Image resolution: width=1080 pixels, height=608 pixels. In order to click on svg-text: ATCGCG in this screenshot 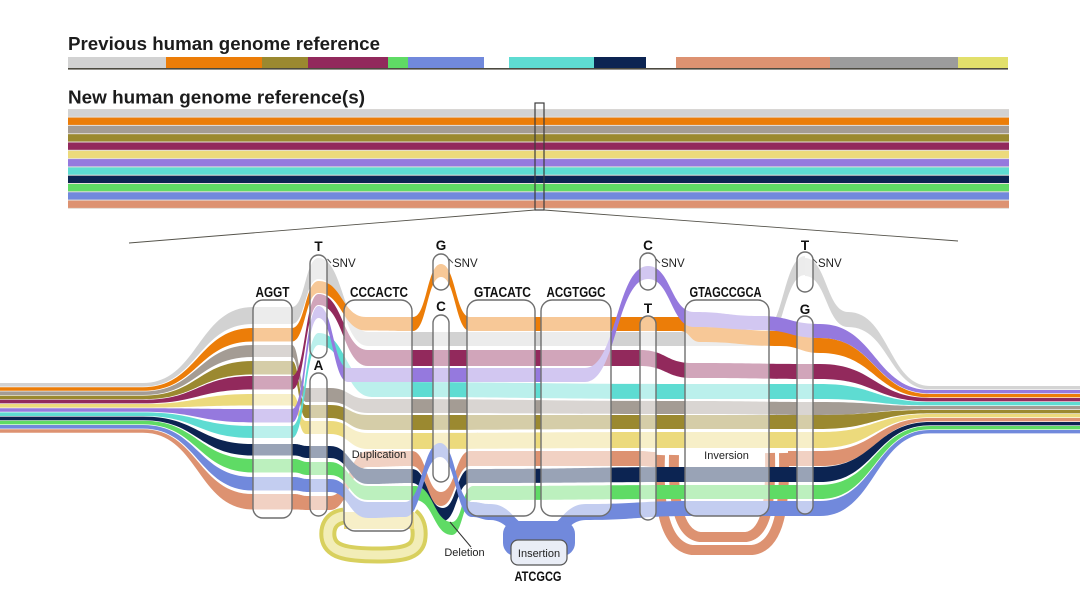, I will do `click(538, 576)`.